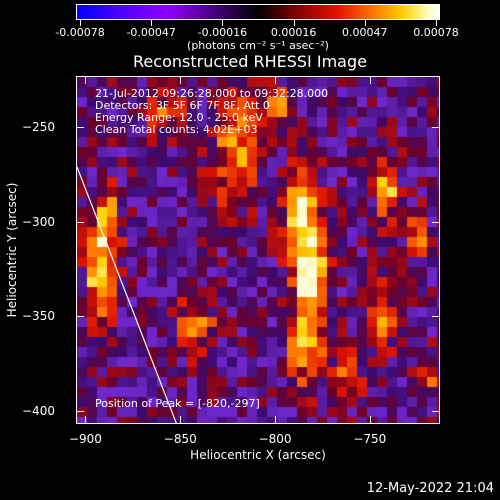 This screenshot has width=500, height=500. Describe the element at coordinates (182, 105) in the screenshot. I see `info-detectors: Detectors: 3F 5F 6F 7F 8F, Att 0` at that location.